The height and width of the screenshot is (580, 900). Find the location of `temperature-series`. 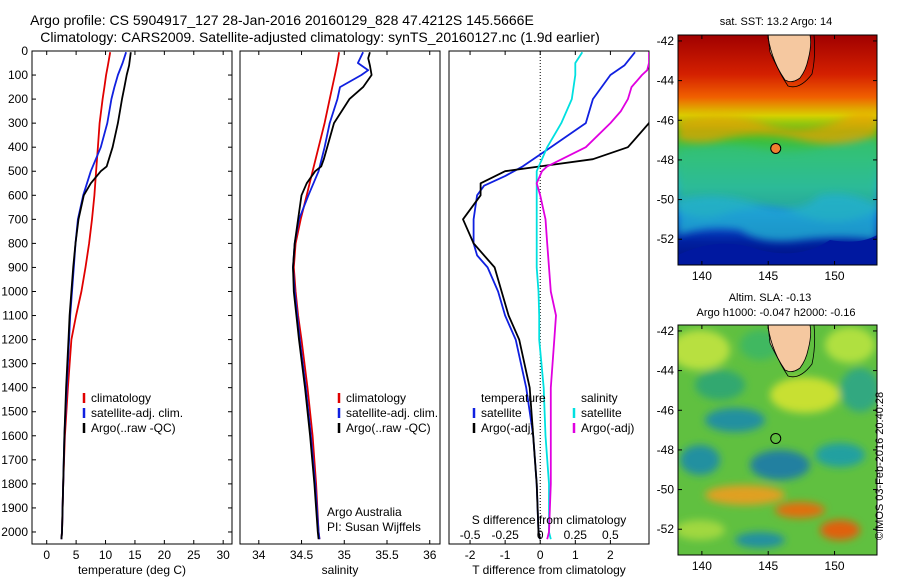

temperature-series is located at coordinates (96, 295).